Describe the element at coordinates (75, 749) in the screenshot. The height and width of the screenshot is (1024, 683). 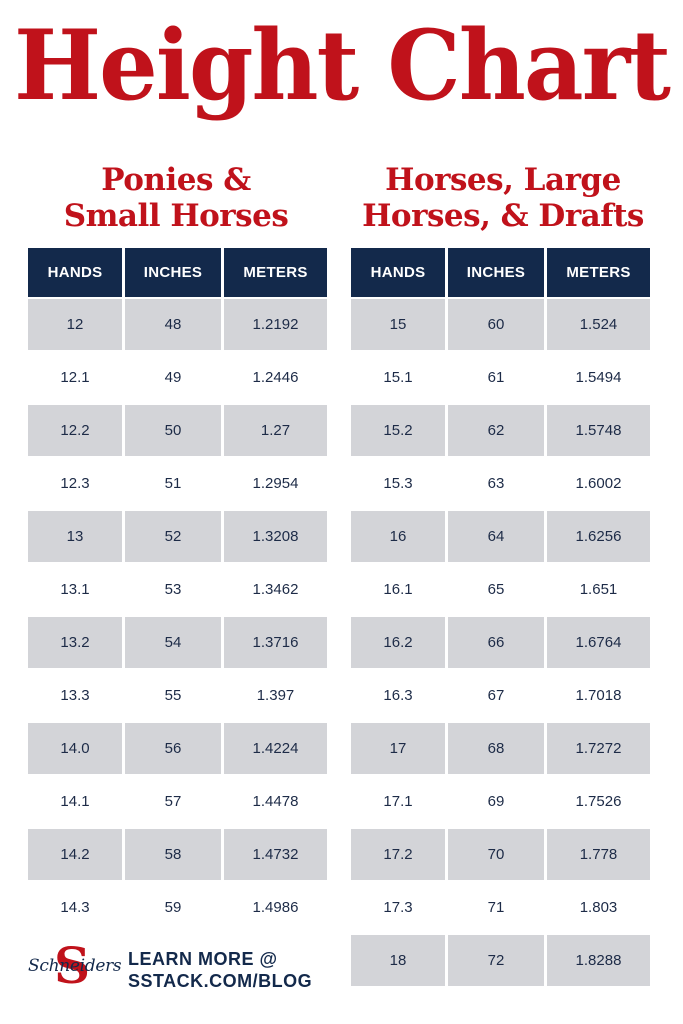
I see `table-cell: 14.0` at that location.